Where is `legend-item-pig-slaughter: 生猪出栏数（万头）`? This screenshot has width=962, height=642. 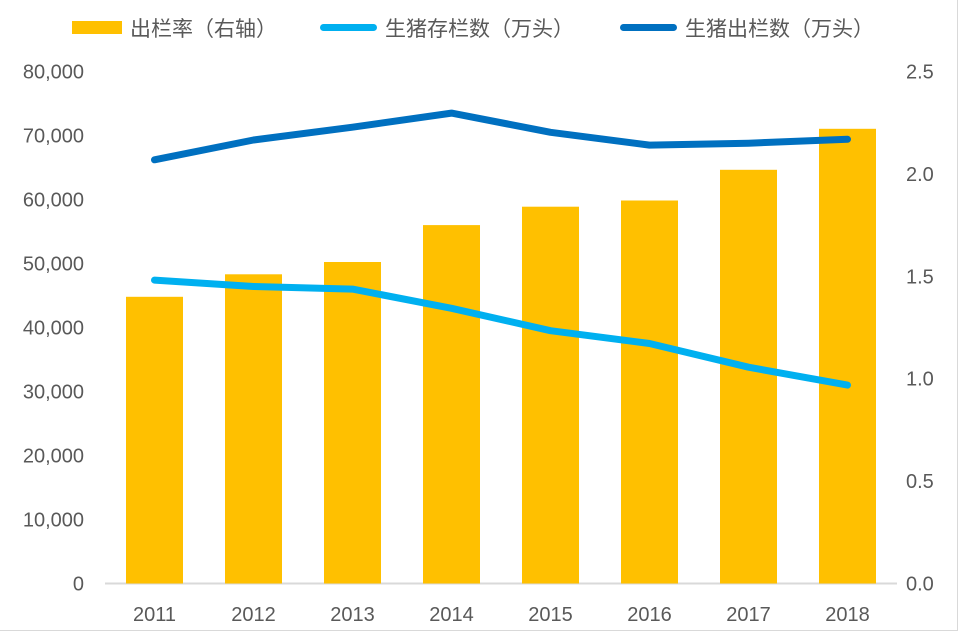
legend-item-pig-slaughter: 生猪出栏数（万头） is located at coordinates (747, 27).